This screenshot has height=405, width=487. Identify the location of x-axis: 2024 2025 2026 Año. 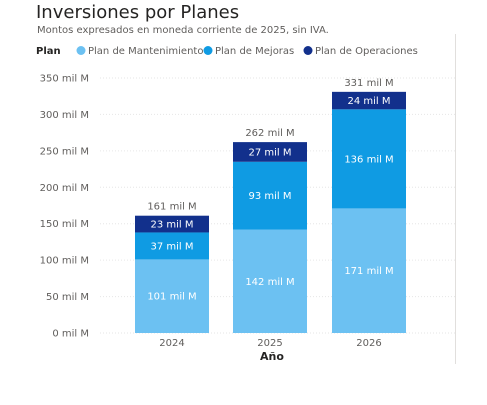
(270, 350).